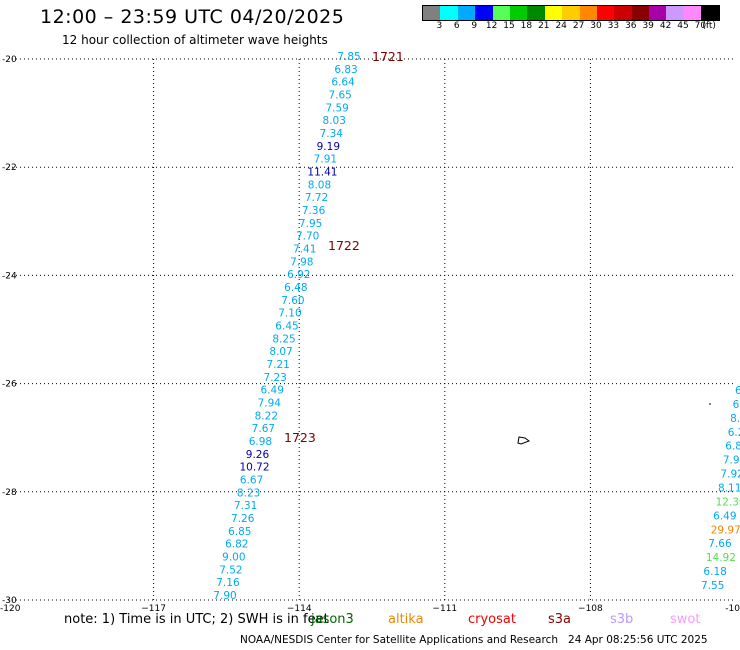 The image size is (740, 650). What do you see at coordinates (439, 26) in the screenshot?
I see `legend-label: 3` at bounding box center [439, 26].